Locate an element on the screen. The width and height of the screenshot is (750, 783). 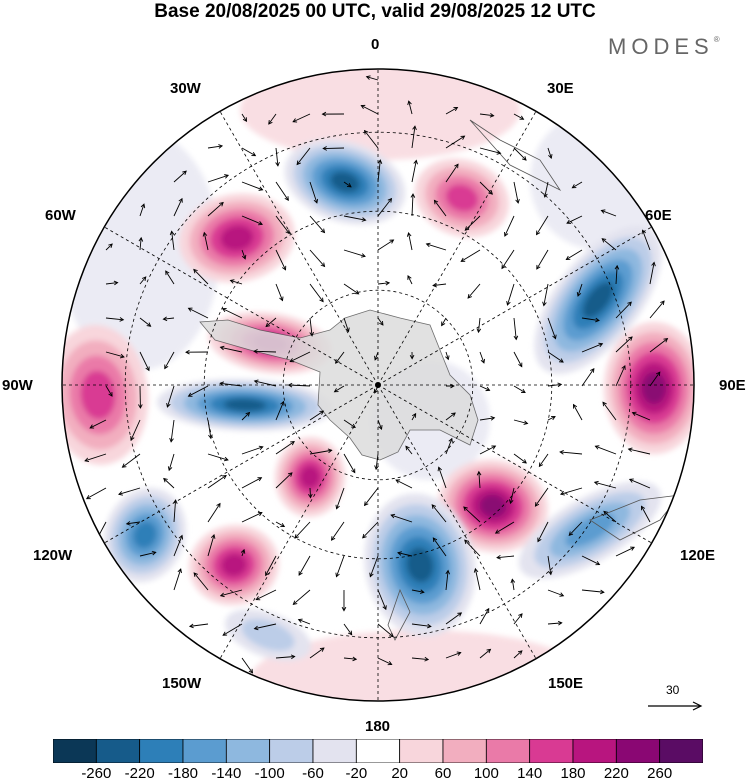
colorbar-tick-label: 20 is located at coordinates (399, 773).